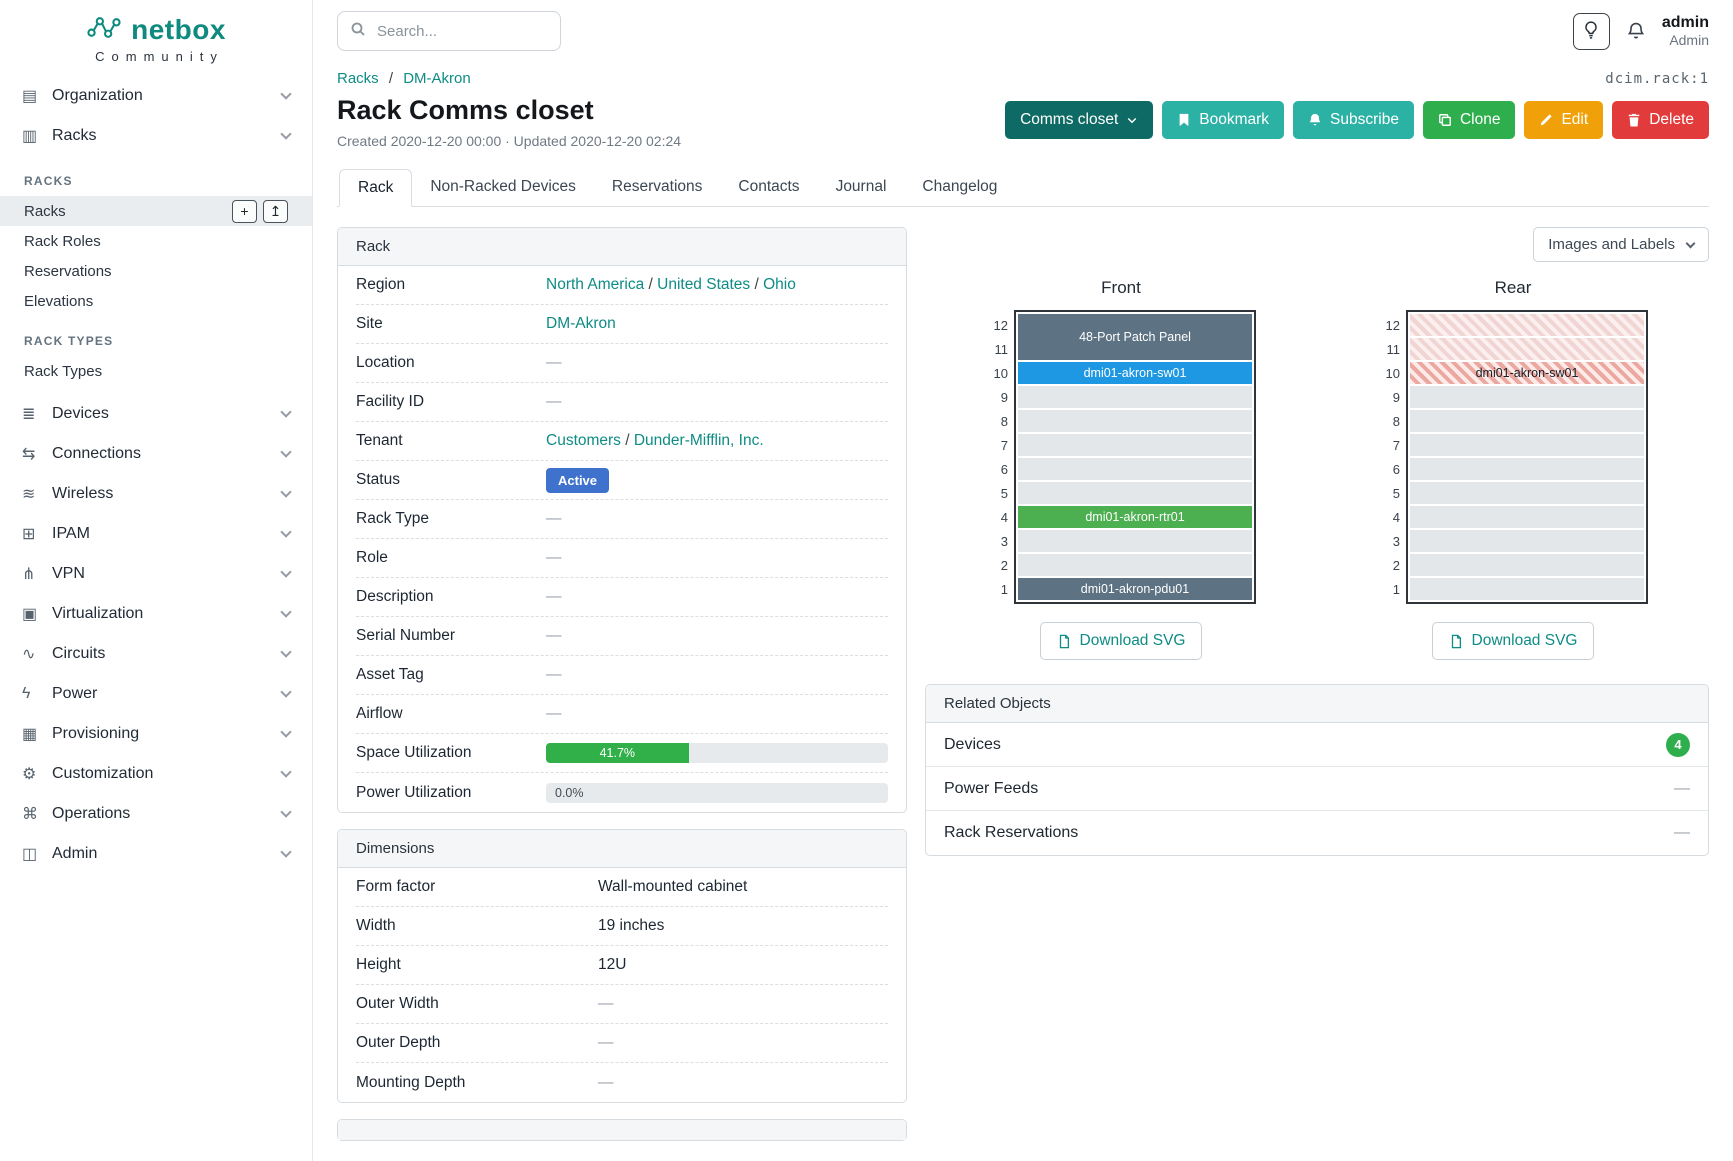 The height and width of the screenshot is (1161, 1733). Describe the element at coordinates (1079, 120) in the screenshot. I see `comms-closet-button: Comms closet` at that location.